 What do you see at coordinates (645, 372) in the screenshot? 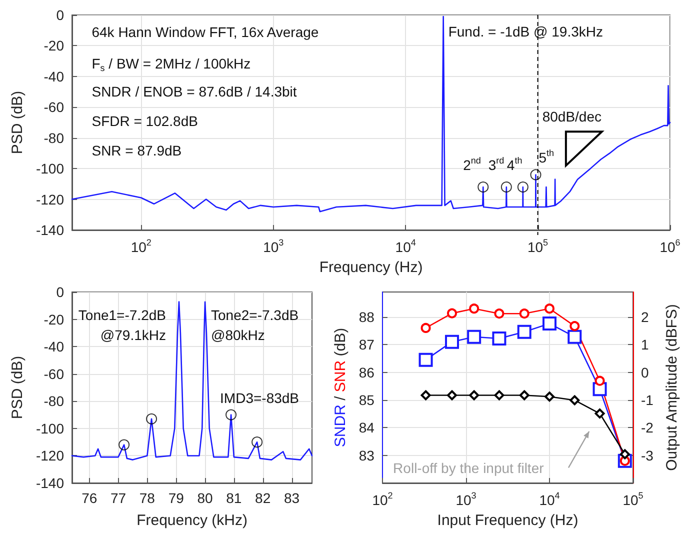
I see `y2-tick-label: 0` at bounding box center [645, 372].